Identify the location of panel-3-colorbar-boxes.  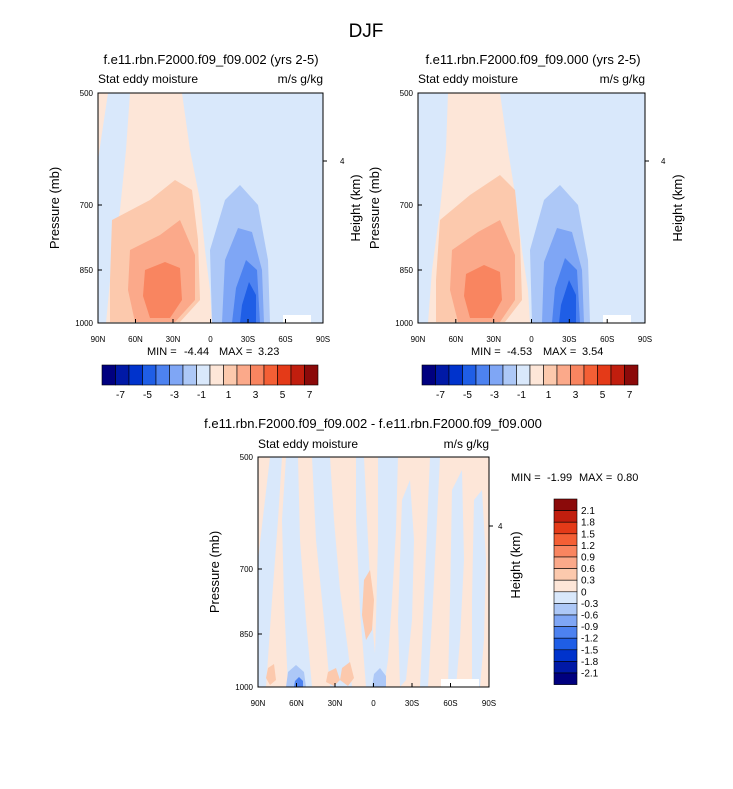
(565, 591).